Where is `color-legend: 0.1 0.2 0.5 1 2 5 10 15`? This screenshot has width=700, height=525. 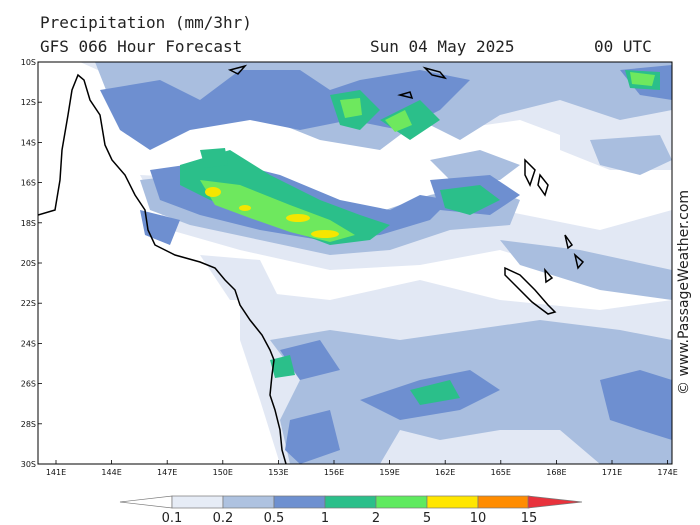 color-legend: 0.1 0.2 0.5 1 2 5 10 15 is located at coordinates (351, 510).